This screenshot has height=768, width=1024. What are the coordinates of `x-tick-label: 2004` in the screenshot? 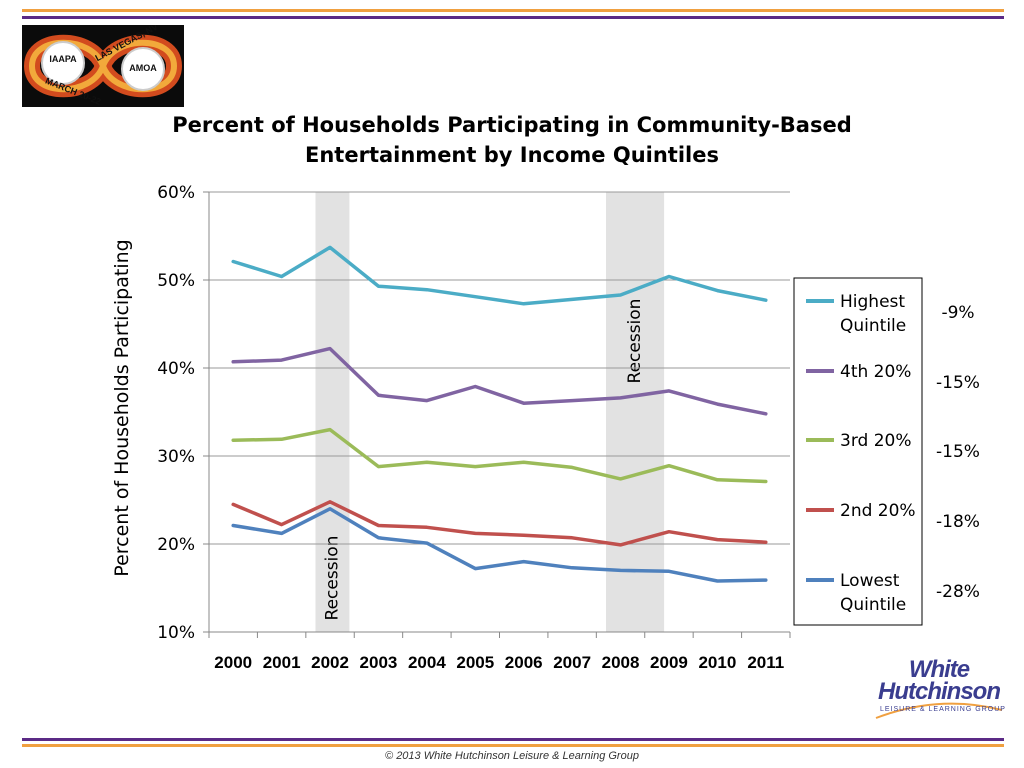 It's located at (427, 662).